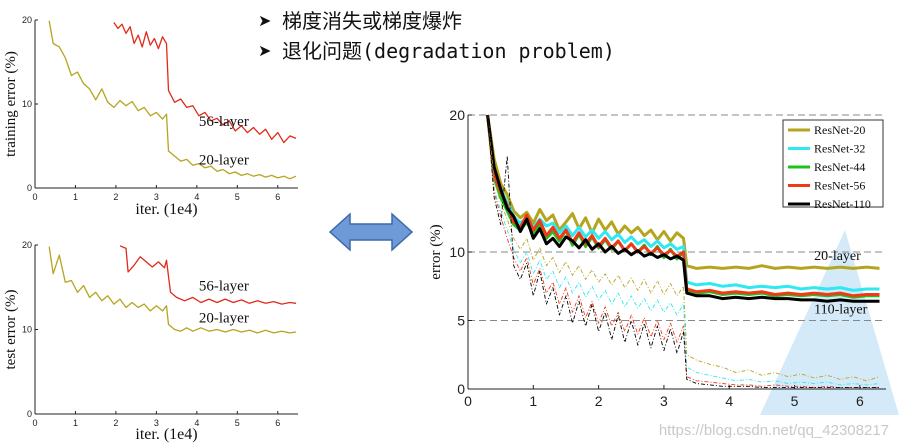 The width and height of the screenshot is (899, 443). What do you see at coordinates (11, 330) in the screenshot?
I see `y-axis-label: test error (%)` at bounding box center [11, 330].